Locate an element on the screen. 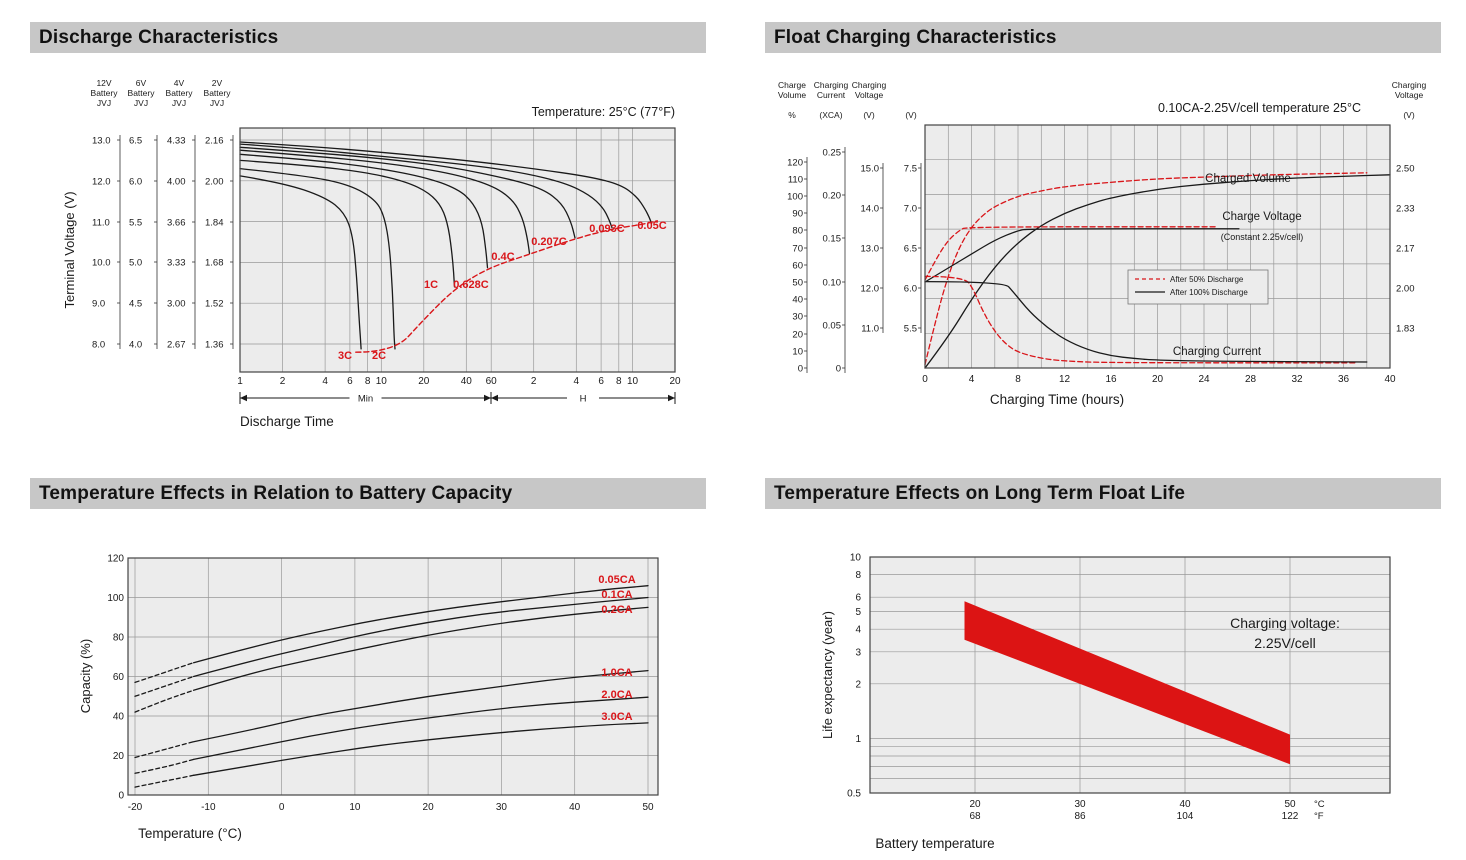  axis-span-label: Min is located at coordinates (365, 399).